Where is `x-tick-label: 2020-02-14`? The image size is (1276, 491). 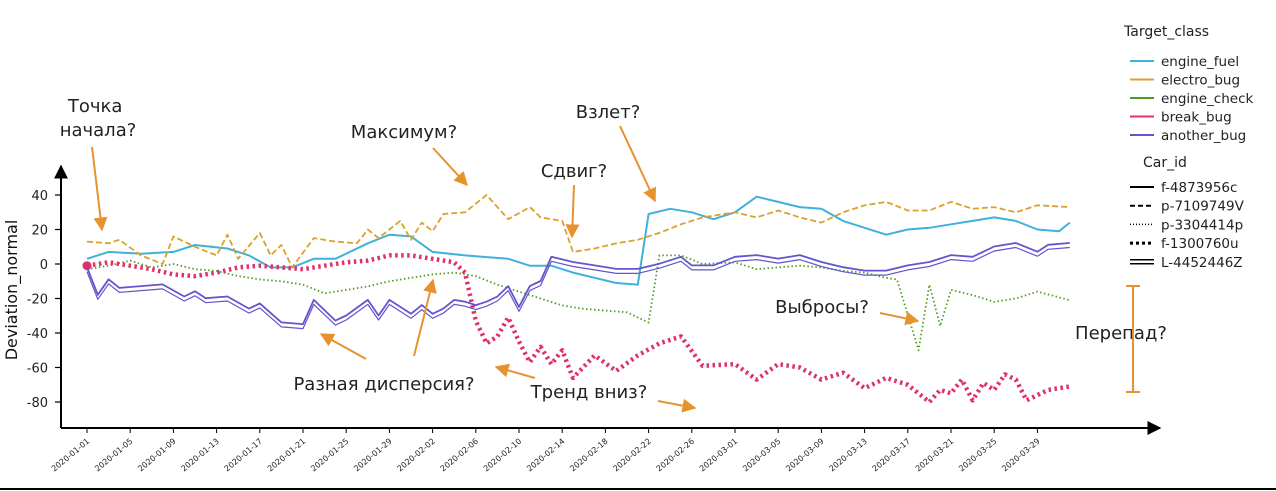
x-tick-label: 2020-02-14 is located at coordinates (545, 455).